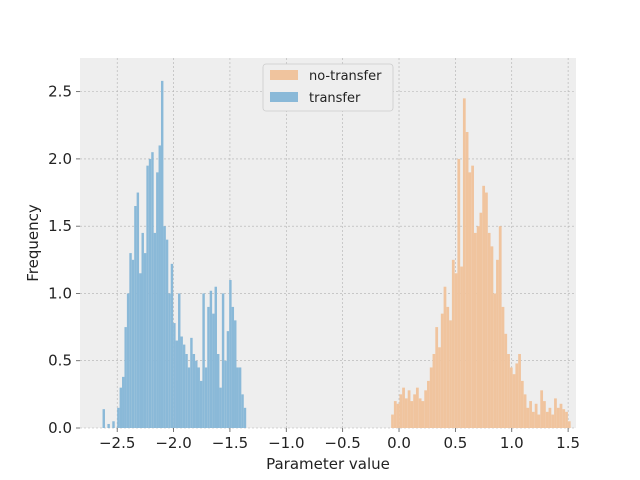 The image size is (640, 480). What do you see at coordinates (60, 428) in the screenshot?
I see `y-tick-label: 0.0` at bounding box center [60, 428].